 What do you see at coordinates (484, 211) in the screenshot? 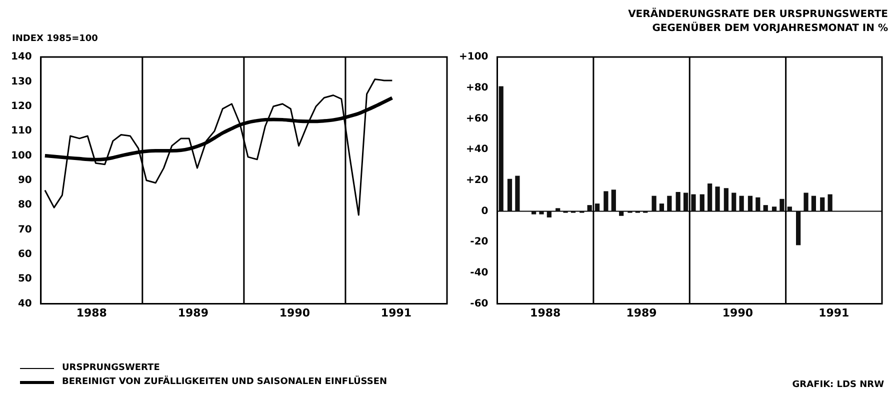
I see `y-tick-label: 0` at bounding box center [484, 211].